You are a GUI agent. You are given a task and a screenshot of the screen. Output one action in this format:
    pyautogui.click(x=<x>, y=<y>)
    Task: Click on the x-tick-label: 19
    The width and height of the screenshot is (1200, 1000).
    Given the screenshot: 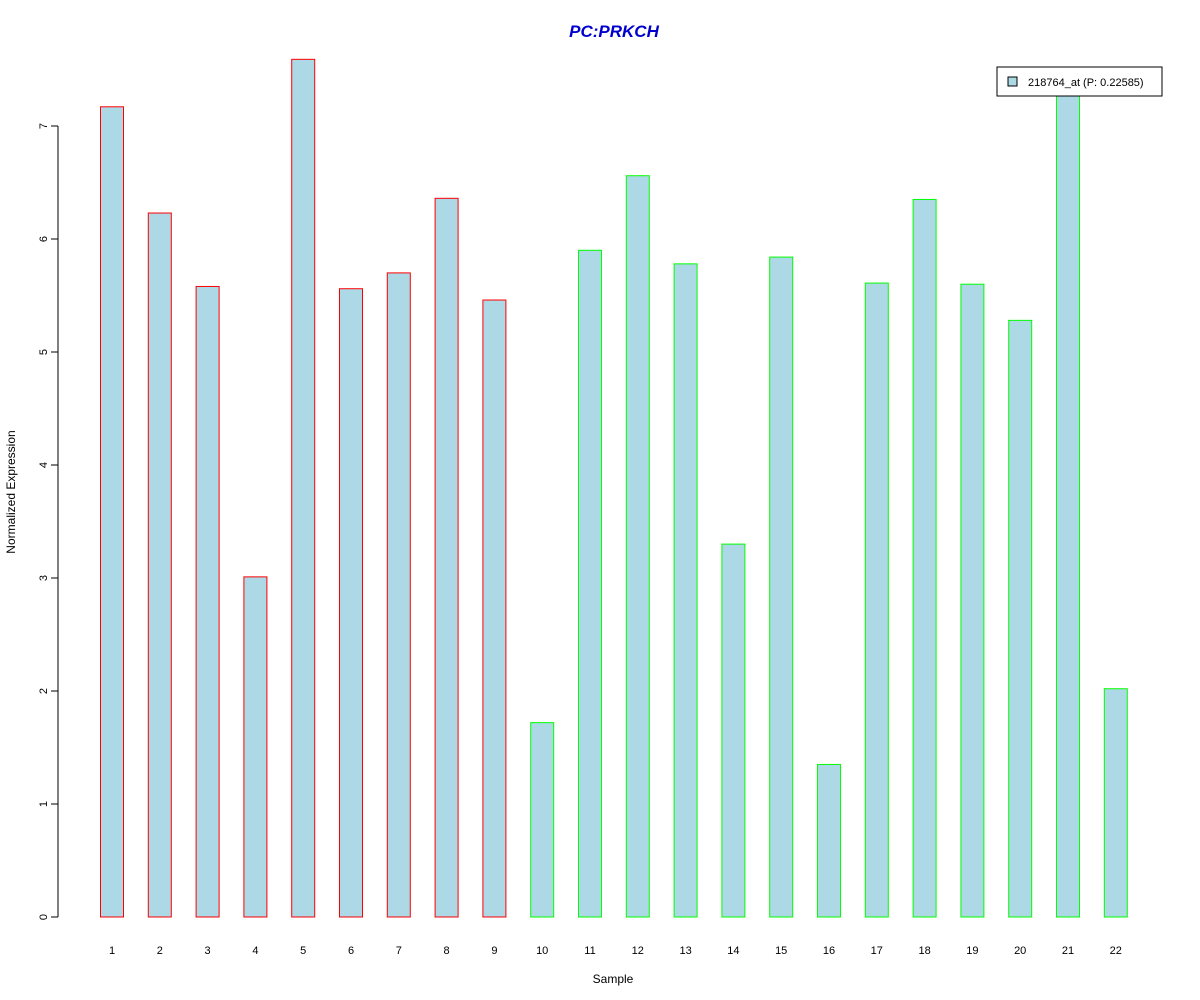 What is the action you would take?
    pyautogui.click(x=972, y=951)
    